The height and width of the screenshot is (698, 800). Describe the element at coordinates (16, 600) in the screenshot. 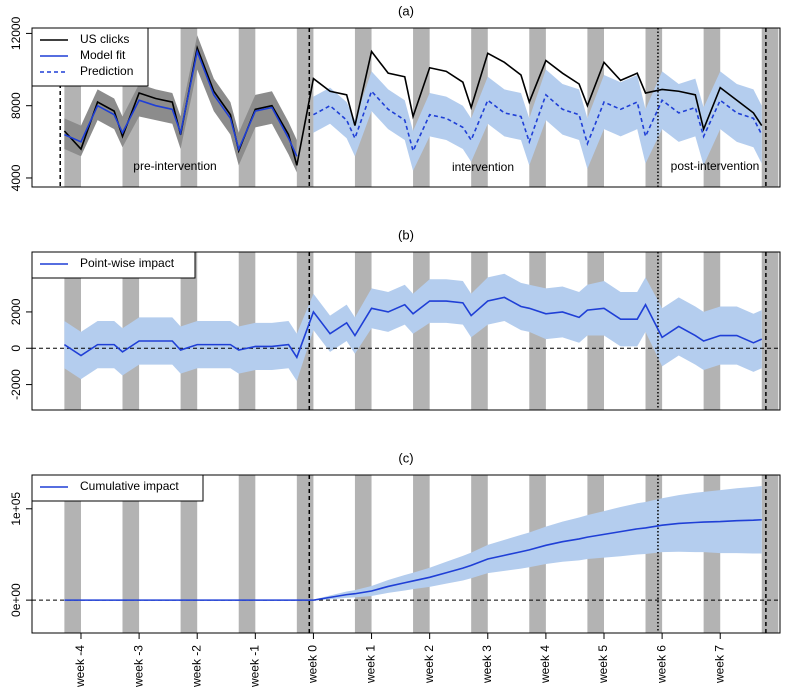

I see `y-tick-label: 0e+00` at that location.